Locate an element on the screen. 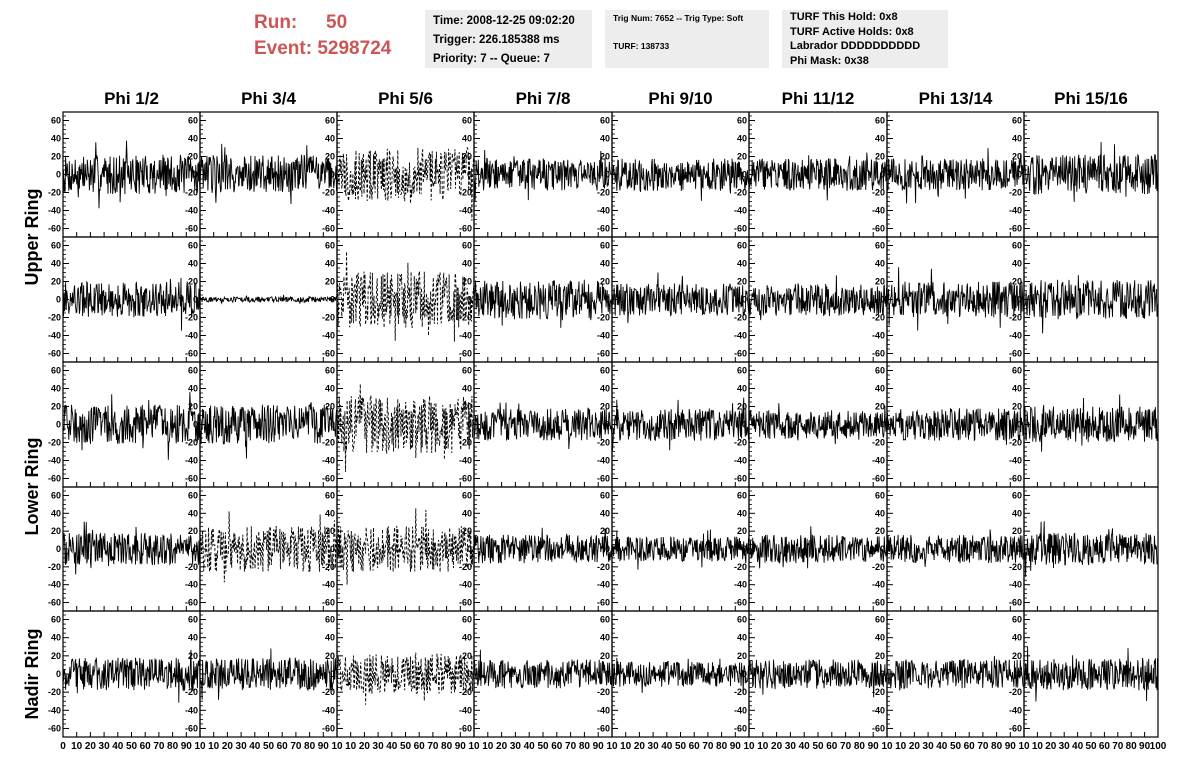 This screenshot has width=1196, height=772. ring-label: Lower Ring is located at coordinates (32, 487).